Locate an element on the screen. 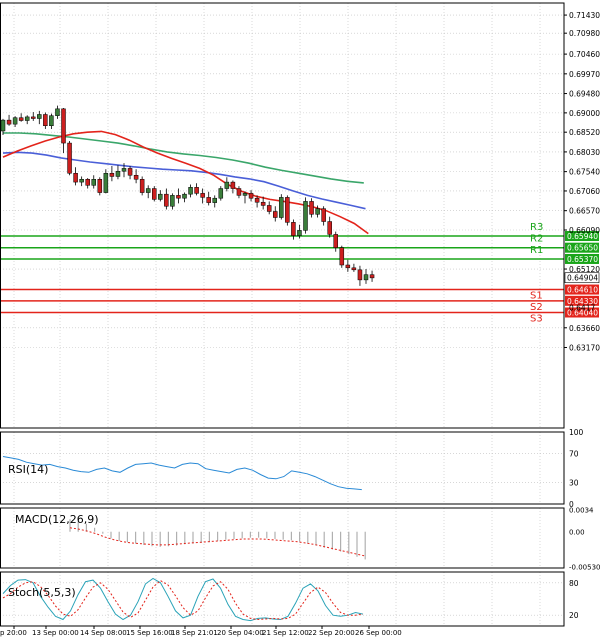 Image resolution: width=600 pixels, height=644 pixels. time-axis-label: 15 Sep 16:00 is located at coordinates (149, 633).